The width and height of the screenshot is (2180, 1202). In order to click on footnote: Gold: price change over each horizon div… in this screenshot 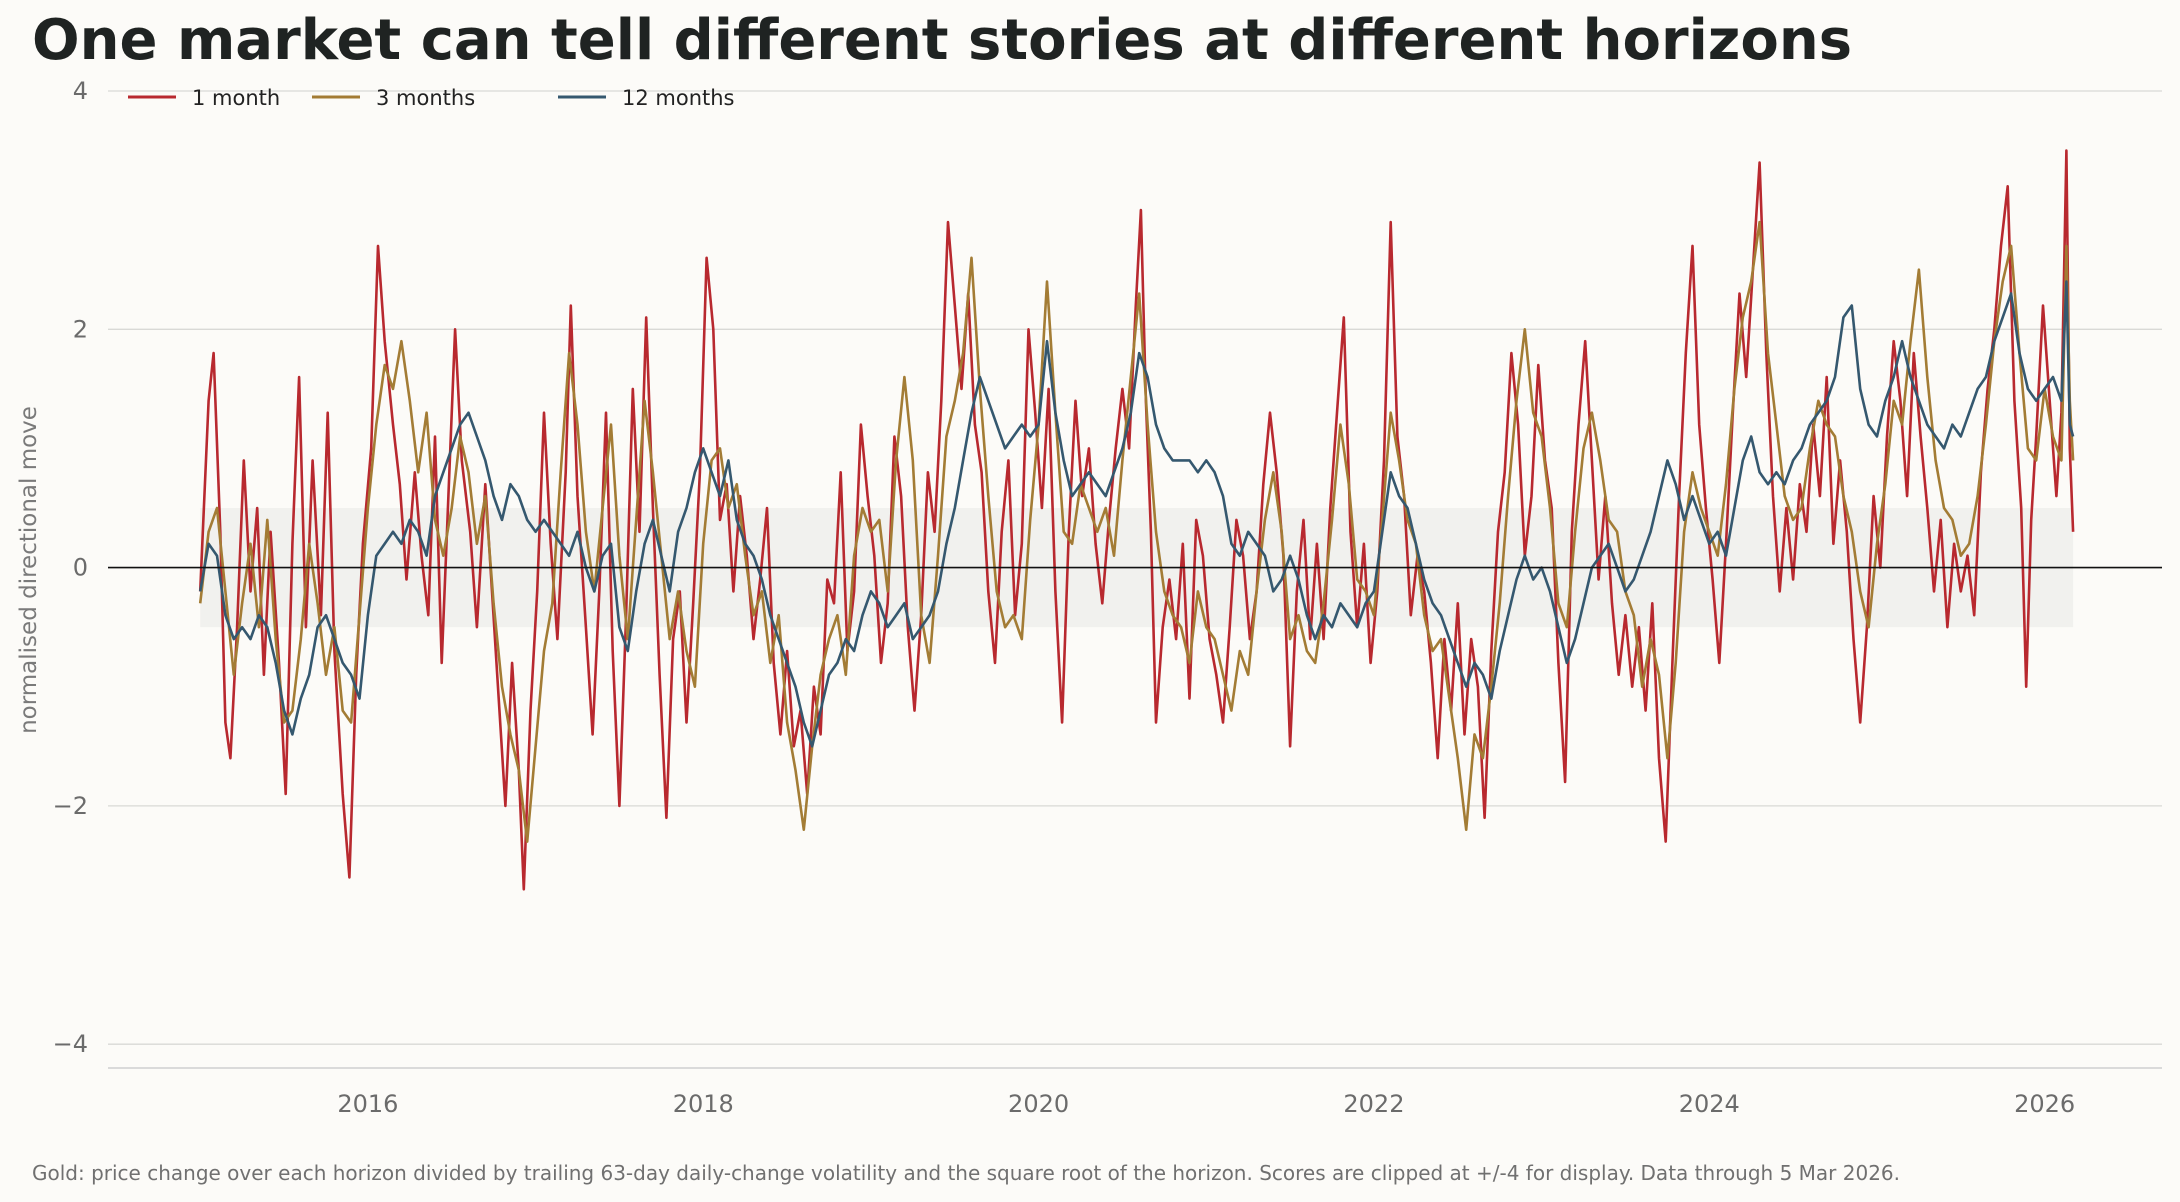, I will do `click(966, 1173)`.